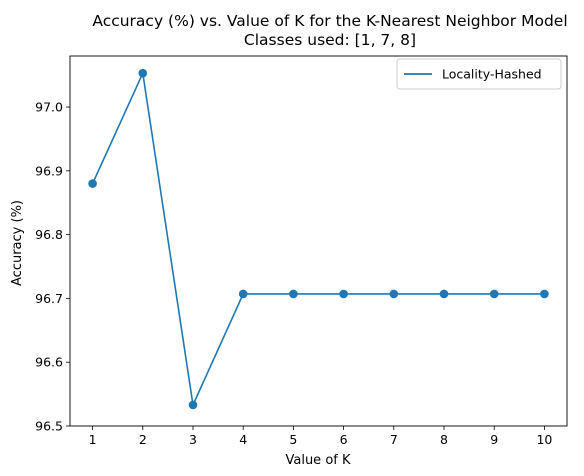 The image size is (584, 476). I want to click on x-tick-label: 8, so click(444, 439).